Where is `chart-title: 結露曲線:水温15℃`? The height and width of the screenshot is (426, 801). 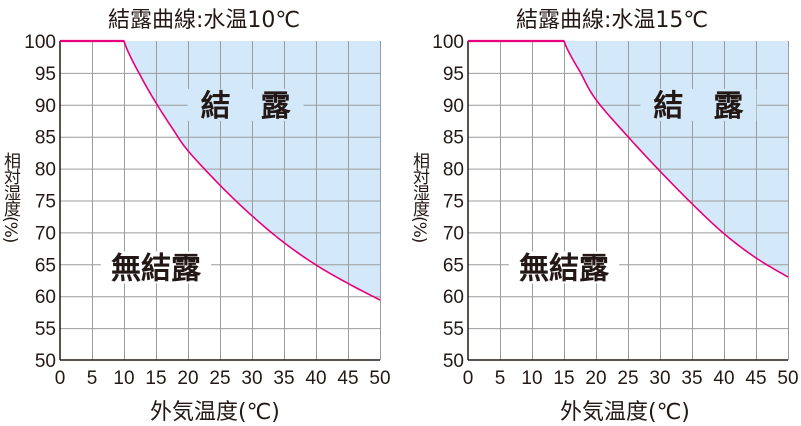
chart-title: 結露曲線:水温15℃ is located at coordinates (612, 20).